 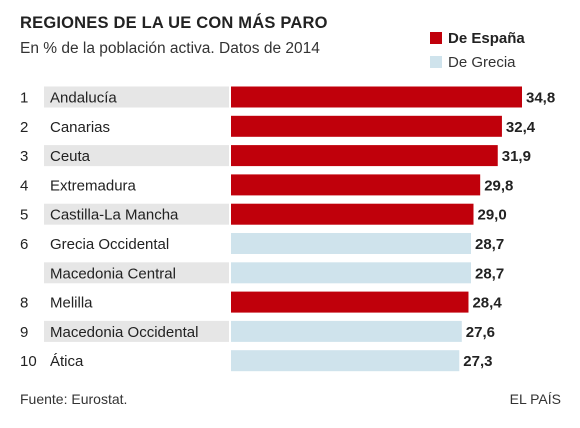 I want to click on row-rank: 6, so click(x=24, y=244).